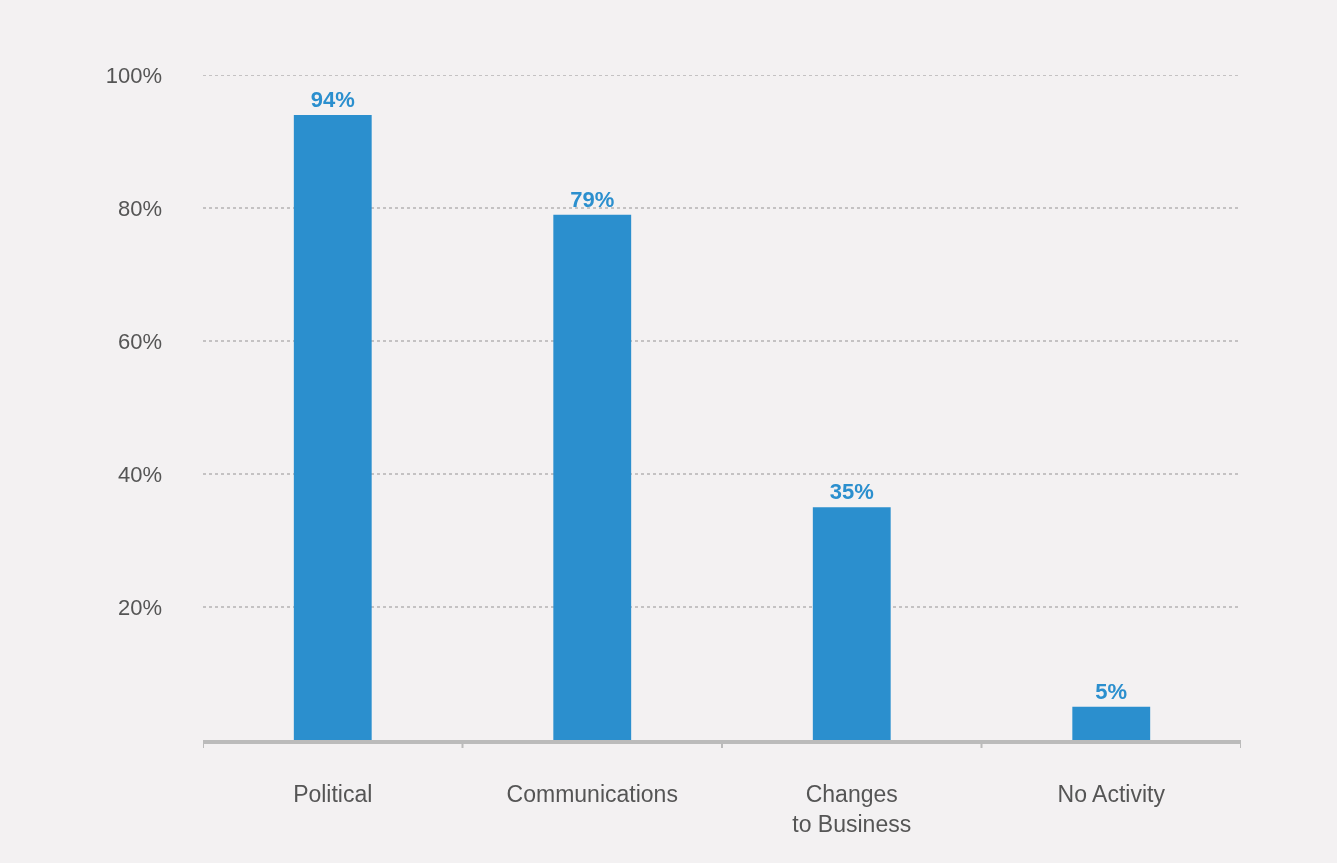 Image resolution: width=1337 pixels, height=863 pixels. Describe the element at coordinates (1111, 793) in the screenshot. I see `x-tick-label: No Activity` at that location.